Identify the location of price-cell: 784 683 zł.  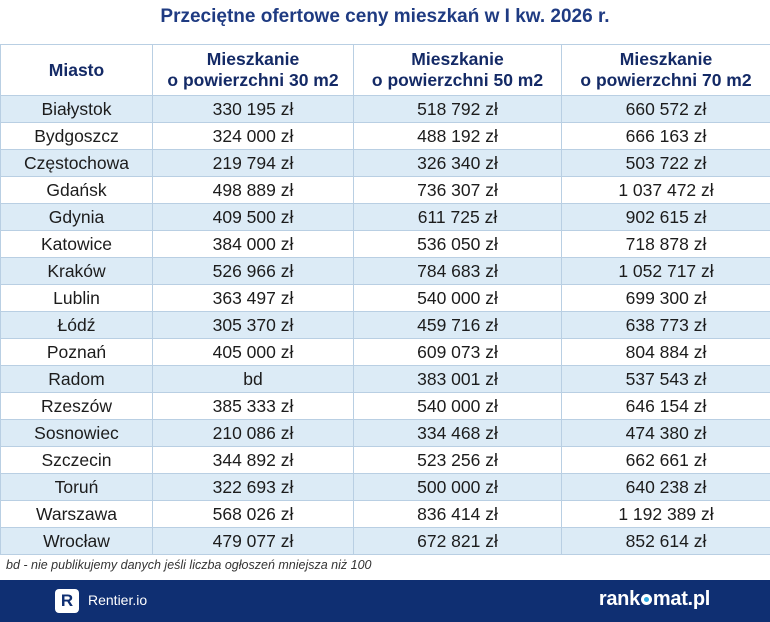
(457, 271).